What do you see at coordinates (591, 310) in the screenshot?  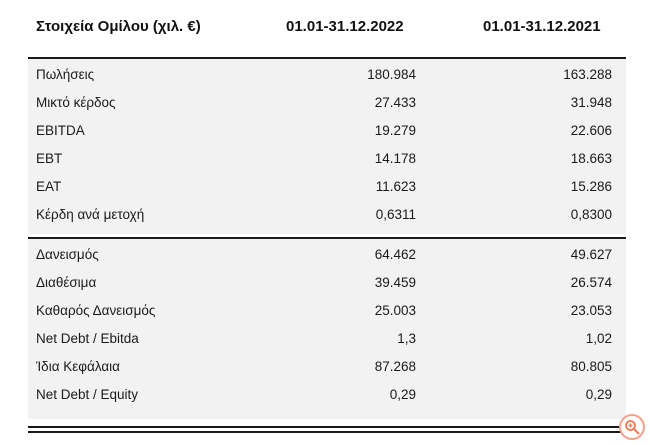 I see `row-value-2021: 23.053` at bounding box center [591, 310].